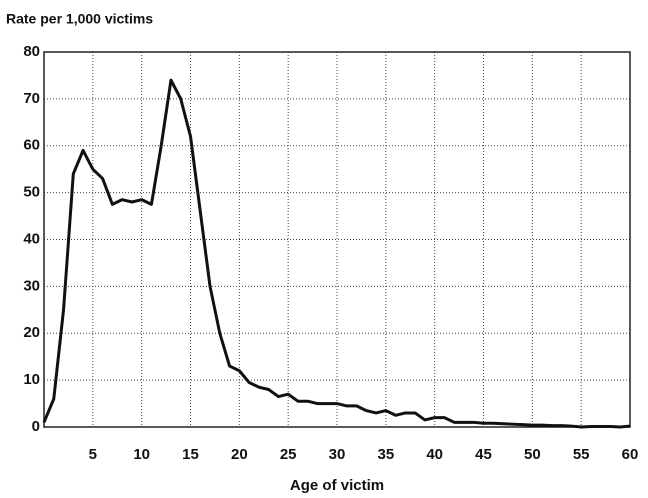 The image size is (648, 498). I want to click on y-tick-label: 30, so click(31, 285).